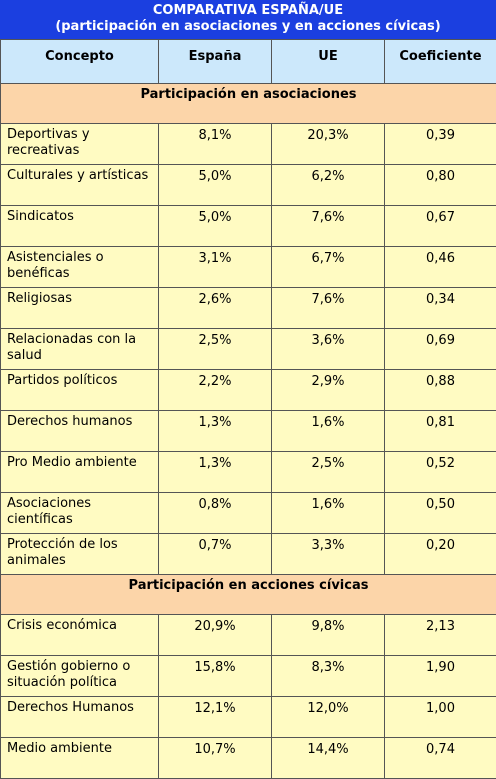 The width and height of the screenshot is (496, 779). What do you see at coordinates (440, 758) in the screenshot?
I see `cell-coeficiente: 0,74` at bounding box center [440, 758].